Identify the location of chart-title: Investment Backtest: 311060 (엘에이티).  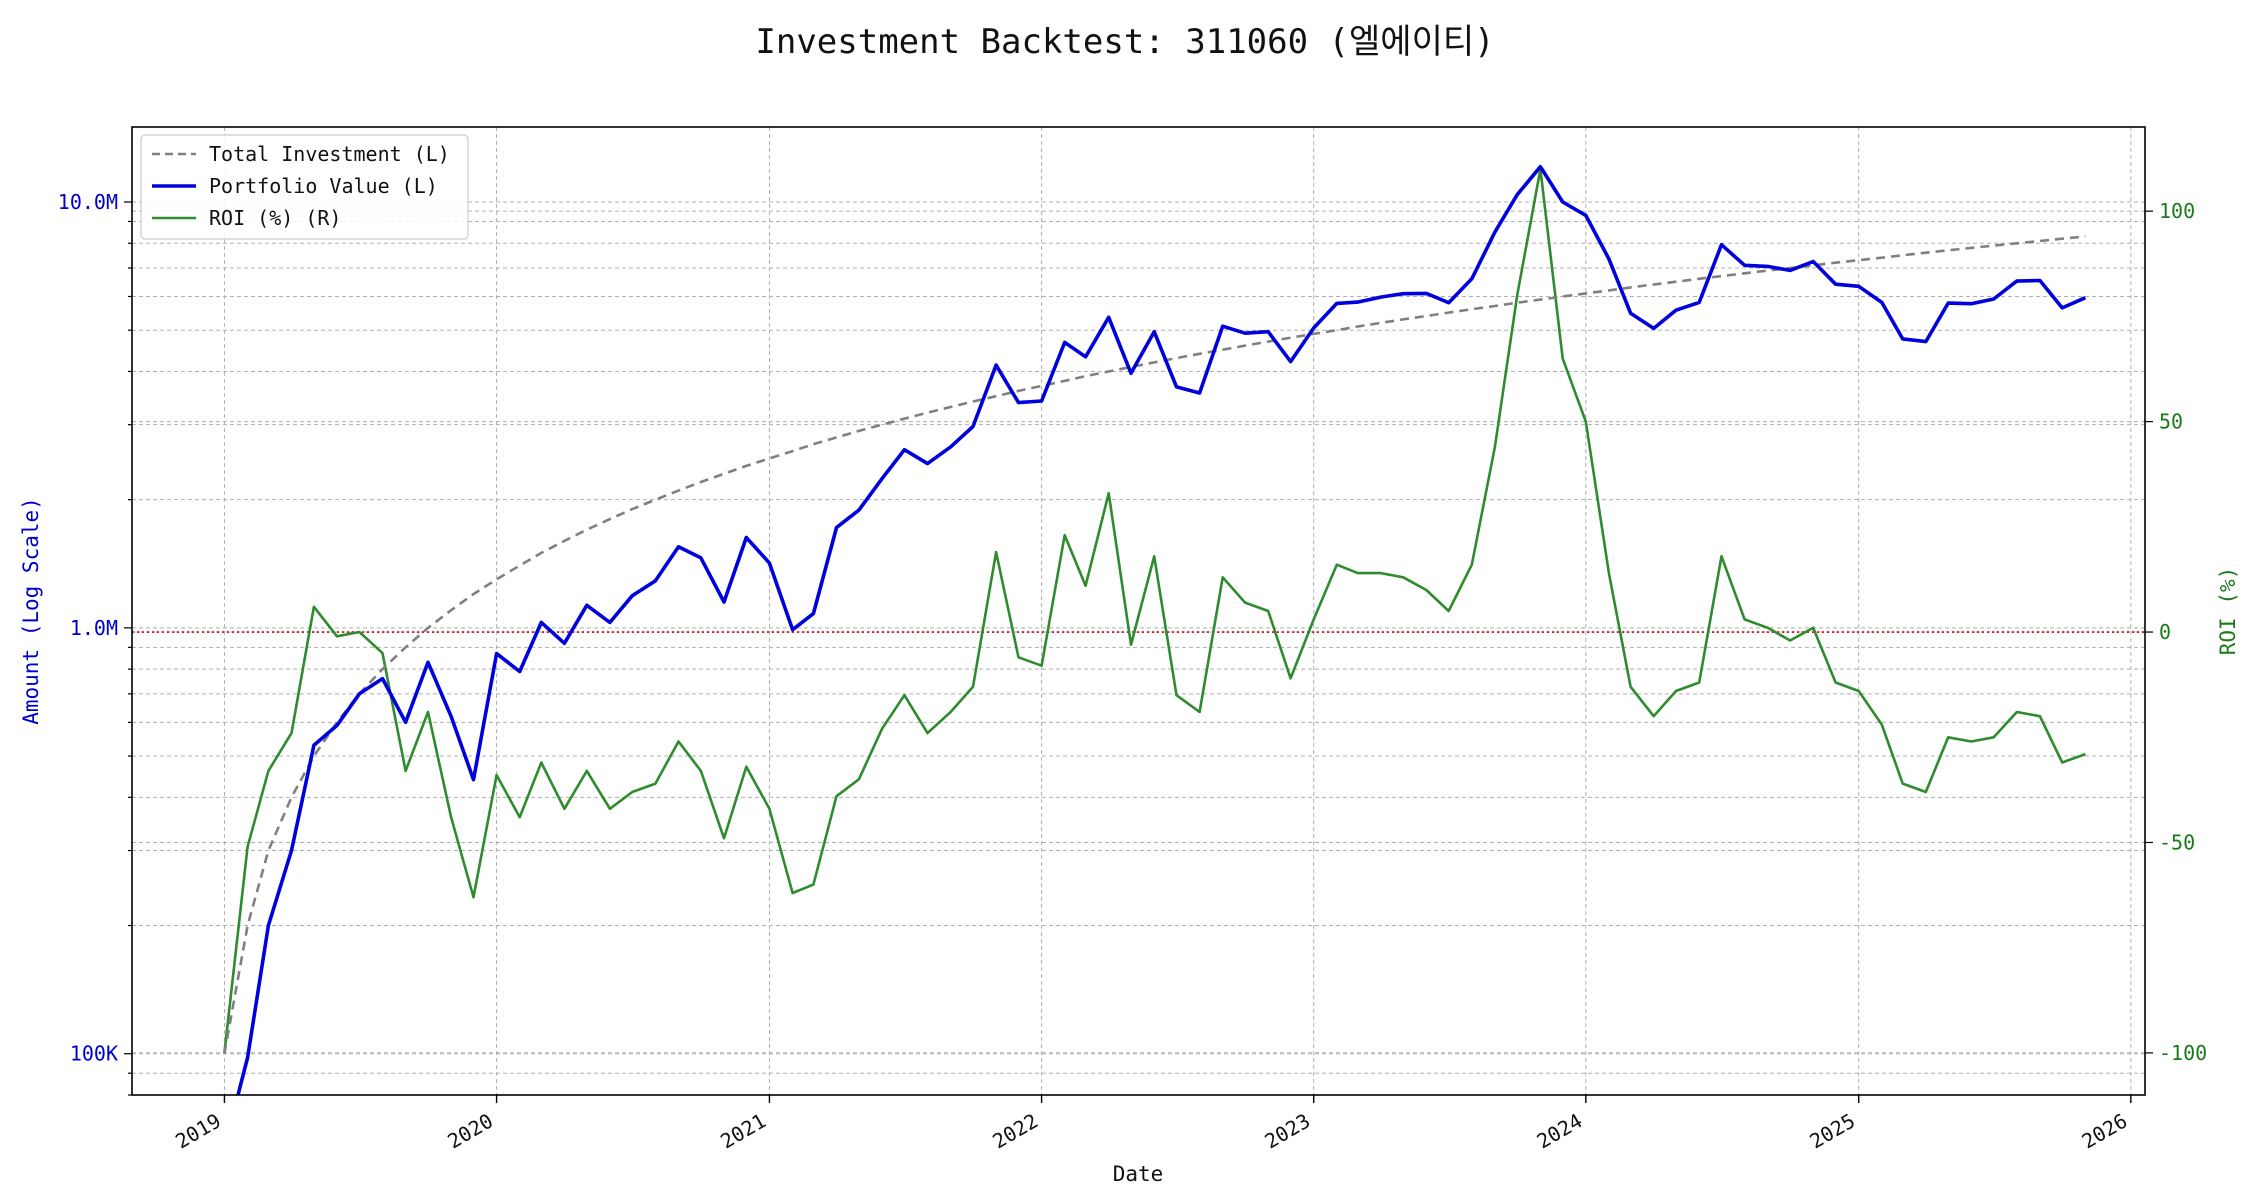
(1125, 42).